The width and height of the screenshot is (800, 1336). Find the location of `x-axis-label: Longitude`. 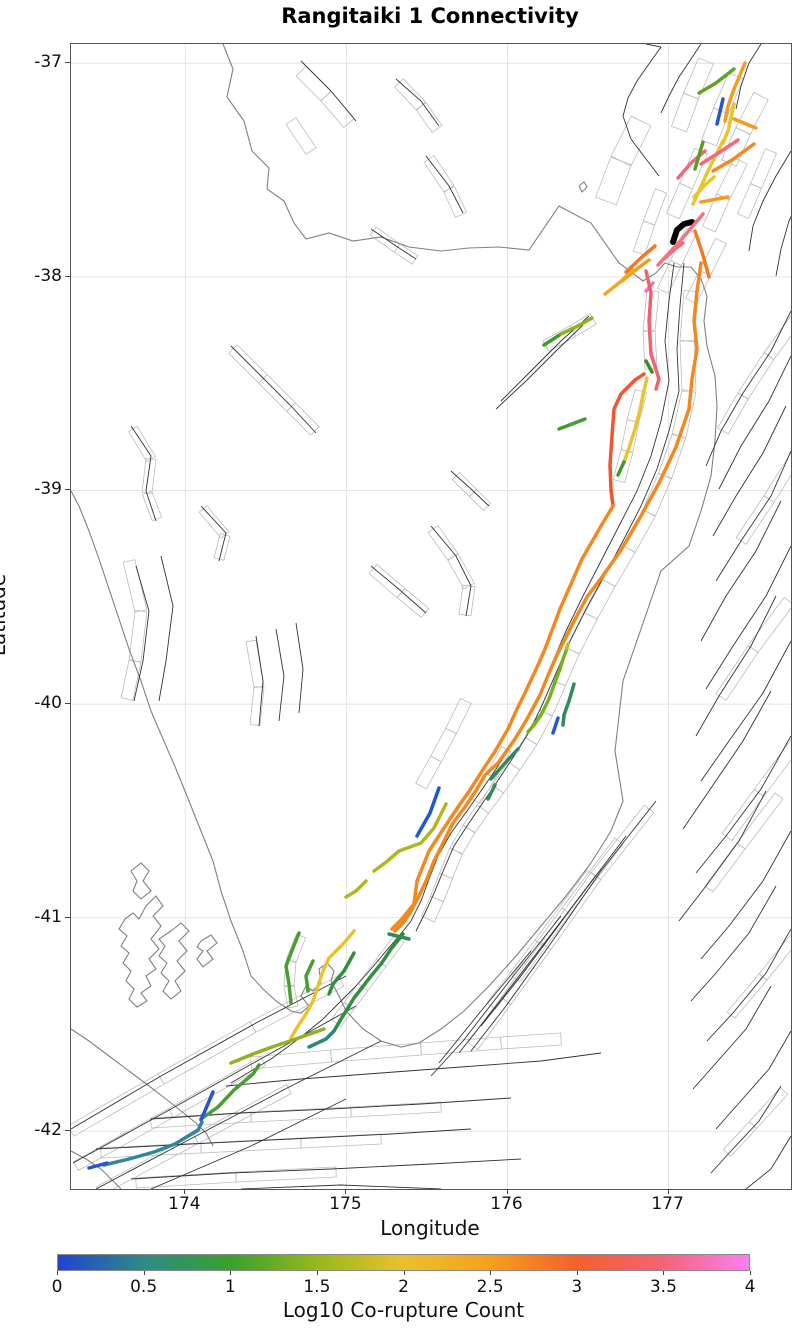

x-axis-label: Longitude is located at coordinates (430, 1228).